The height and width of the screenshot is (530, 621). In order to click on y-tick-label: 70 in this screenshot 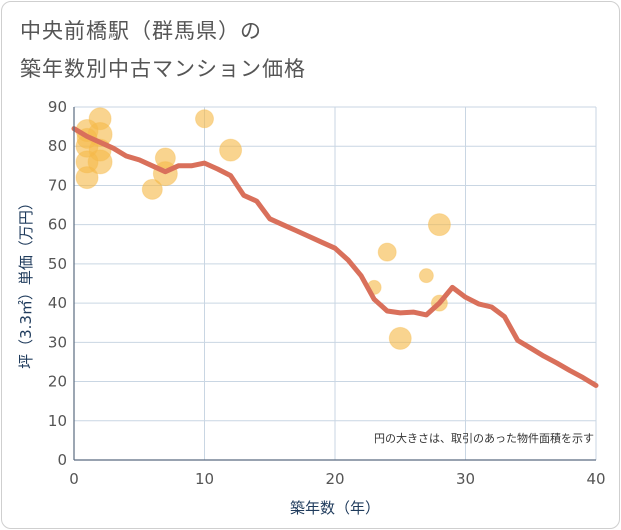, I will do `click(57, 185)`.